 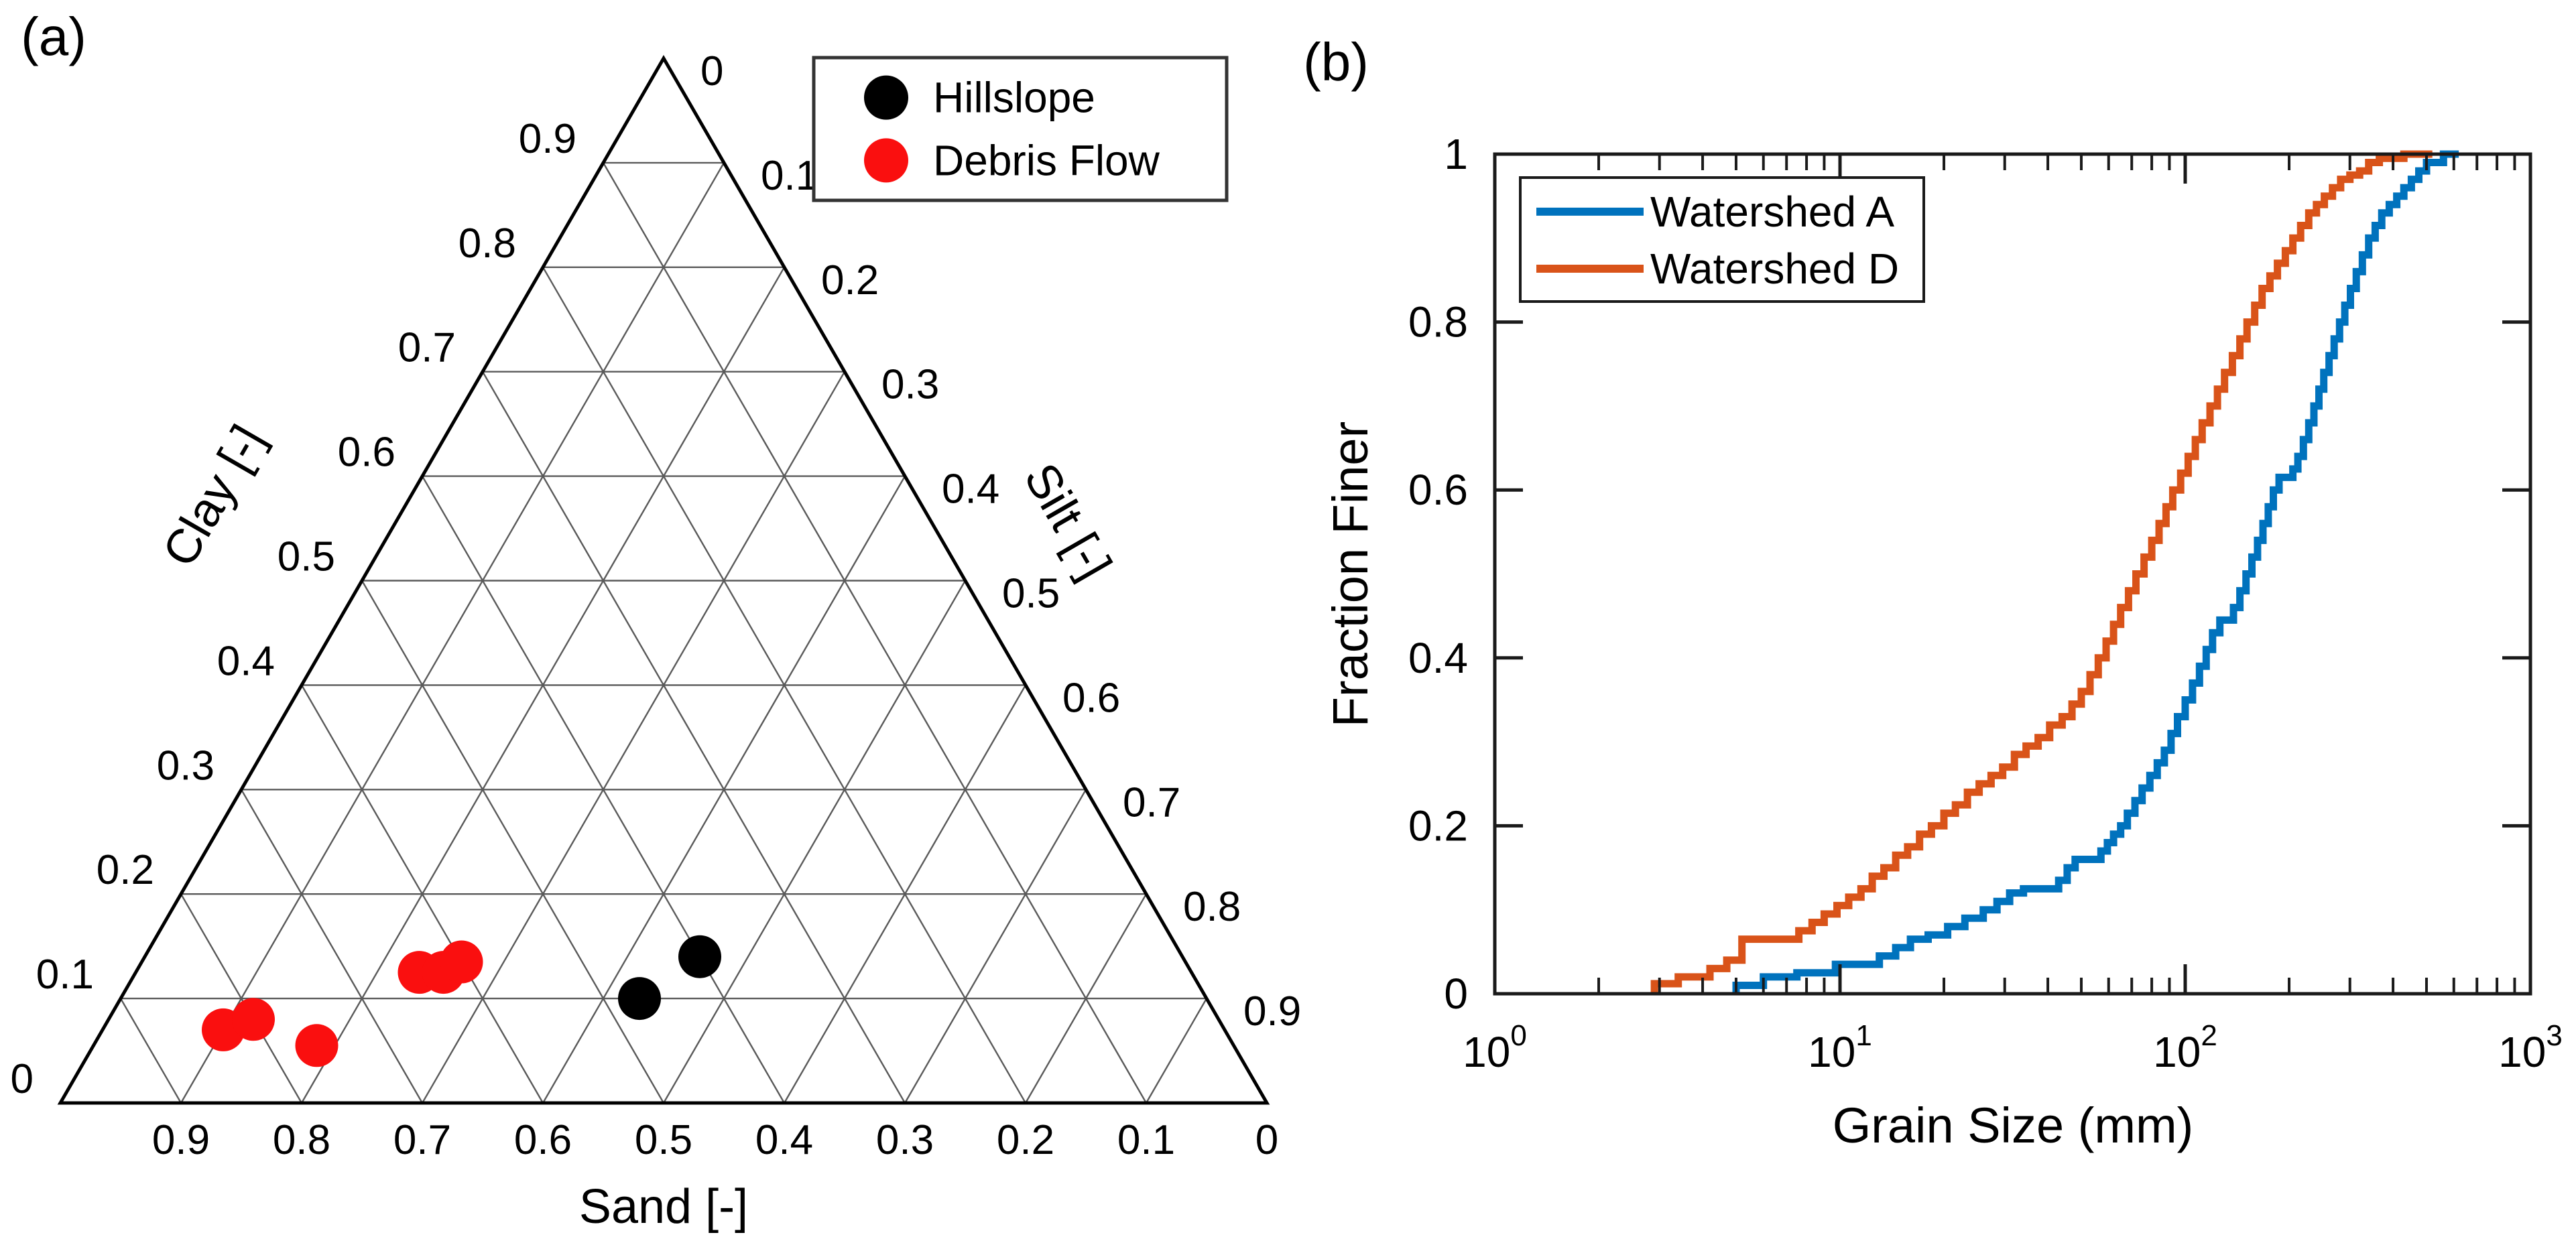 What do you see at coordinates (487, 243) in the screenshot?
I see `clay-tick-label: 0.8` at bounding box center [487, 243].